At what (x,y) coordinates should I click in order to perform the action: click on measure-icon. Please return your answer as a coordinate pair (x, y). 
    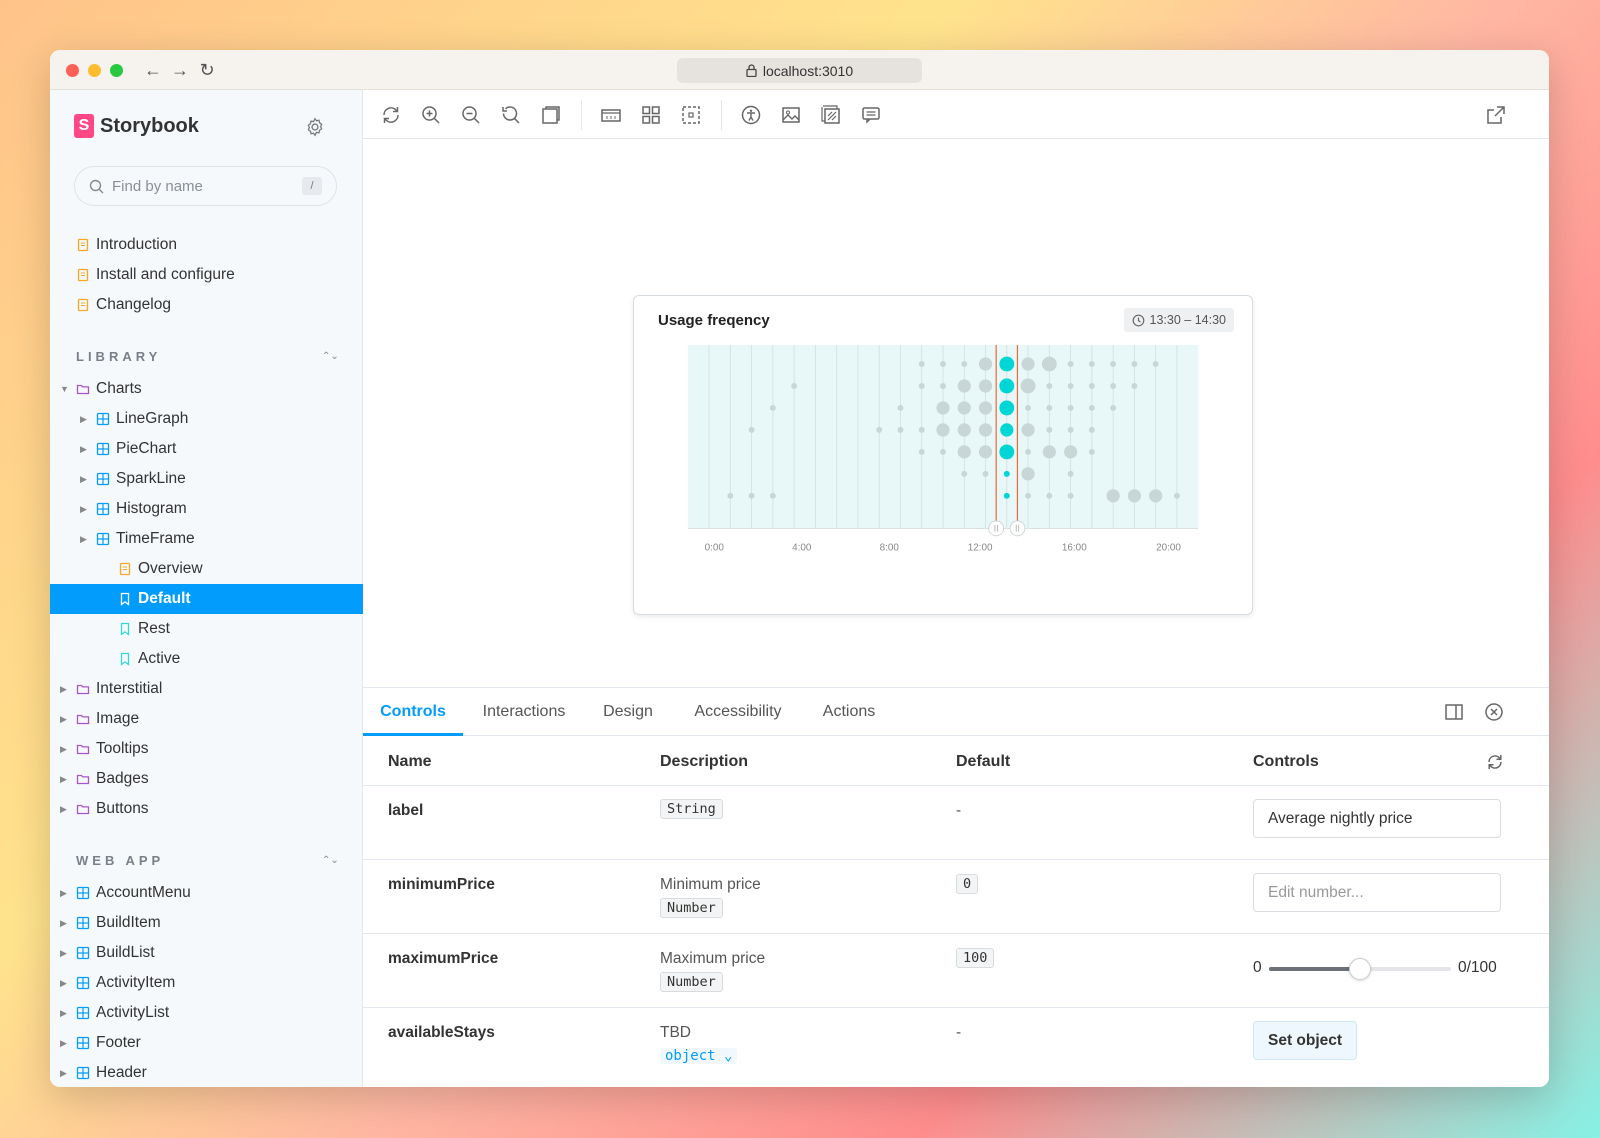
    Looking at the image, I should click on (831, 115).